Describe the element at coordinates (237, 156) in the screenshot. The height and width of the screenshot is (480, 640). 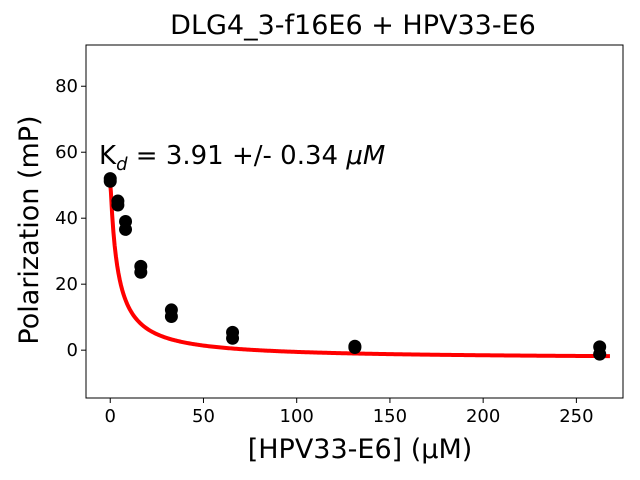
I see `kd-text: = 3.91 +/- 0.34` at that location.